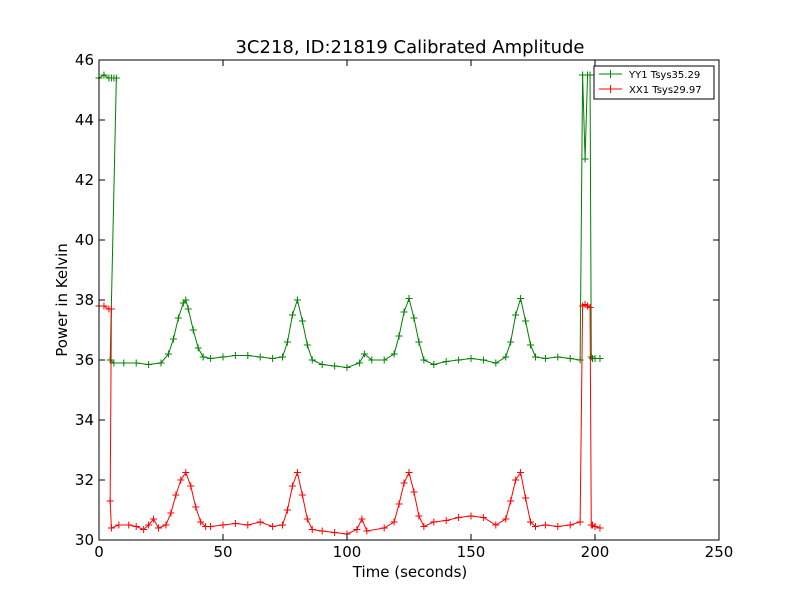 This screenshot has width=800, height=600. I want to click on y-tick-label: 32, so click(84, 480).